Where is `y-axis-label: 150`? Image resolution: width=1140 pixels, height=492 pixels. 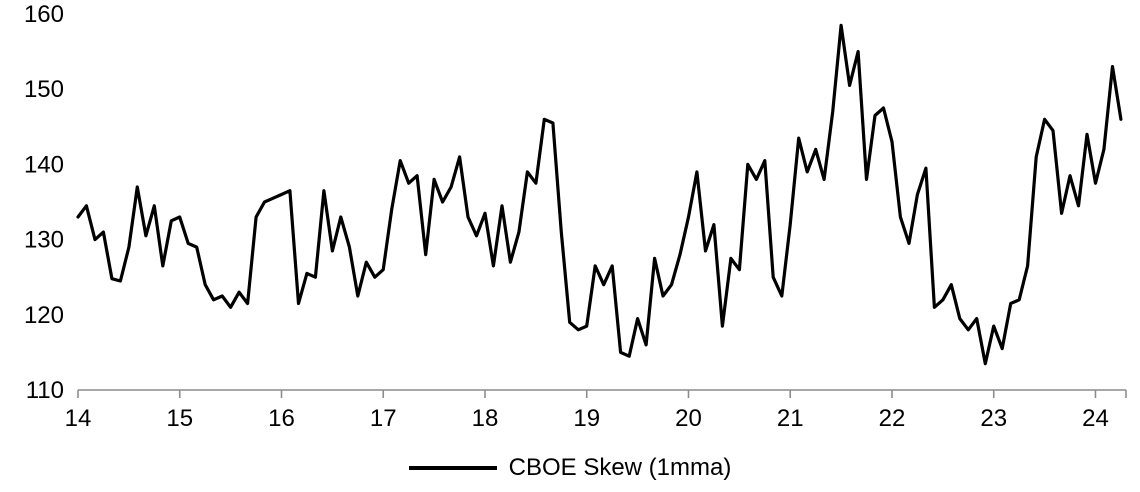
y-axis-label: 150 is located at coordinates (44, 89).